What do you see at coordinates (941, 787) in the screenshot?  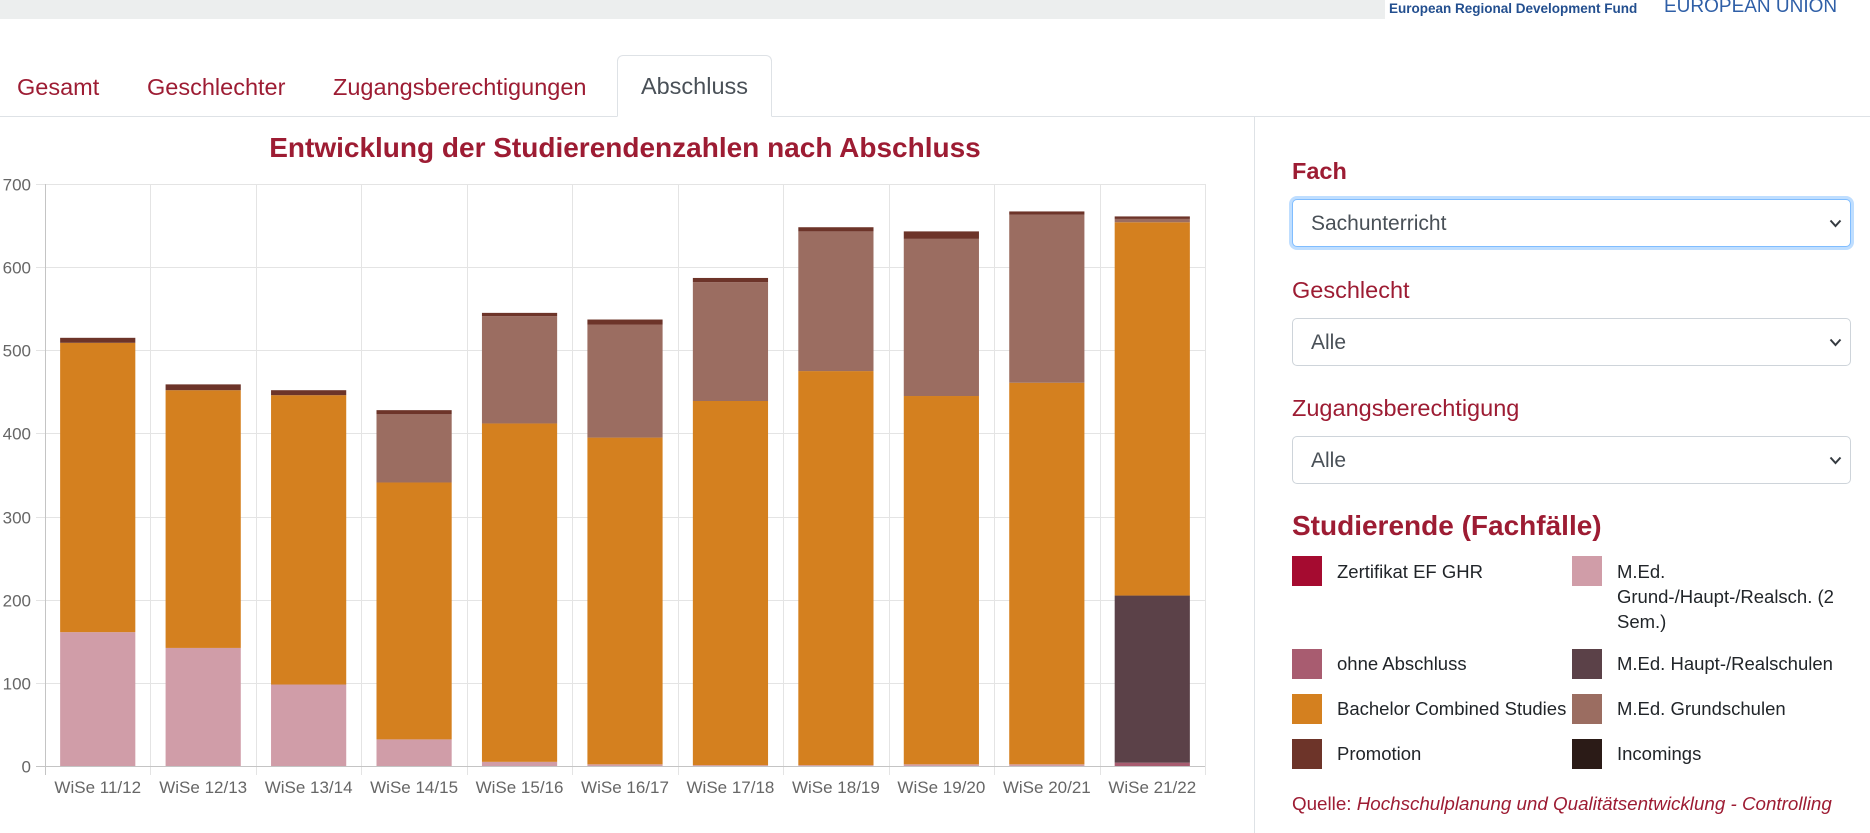 I see `x-tick-label: WiSe 19/20` at bounding box center [941, 787].